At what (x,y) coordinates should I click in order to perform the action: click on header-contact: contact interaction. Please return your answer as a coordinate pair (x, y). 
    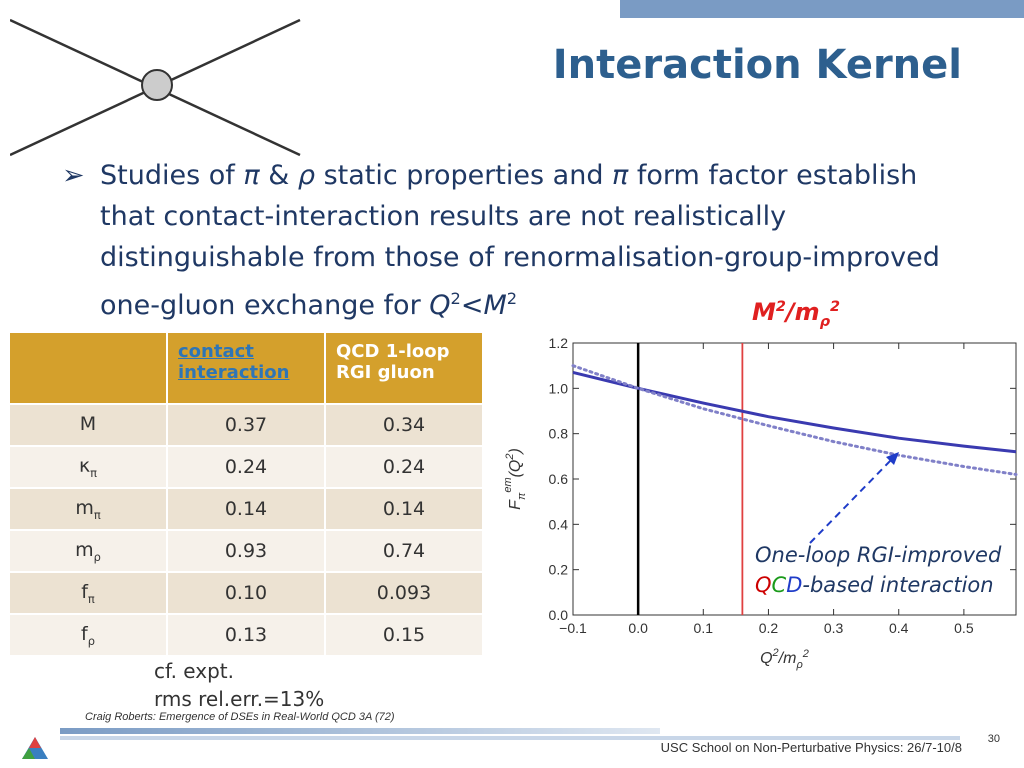
    Looking at the image, I should click on (246, 368).